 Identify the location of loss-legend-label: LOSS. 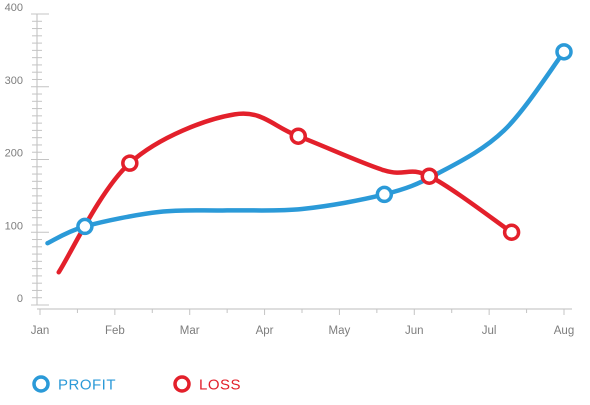
(220, 385).